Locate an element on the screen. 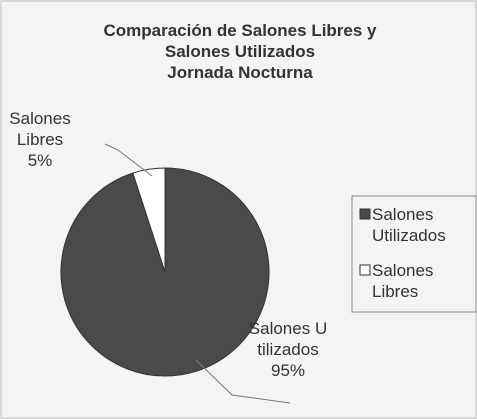 Image resolution: width=477 pixels, height=419 pixels. data-label: Salones Libres 5% is located at coordinates (40, 139).